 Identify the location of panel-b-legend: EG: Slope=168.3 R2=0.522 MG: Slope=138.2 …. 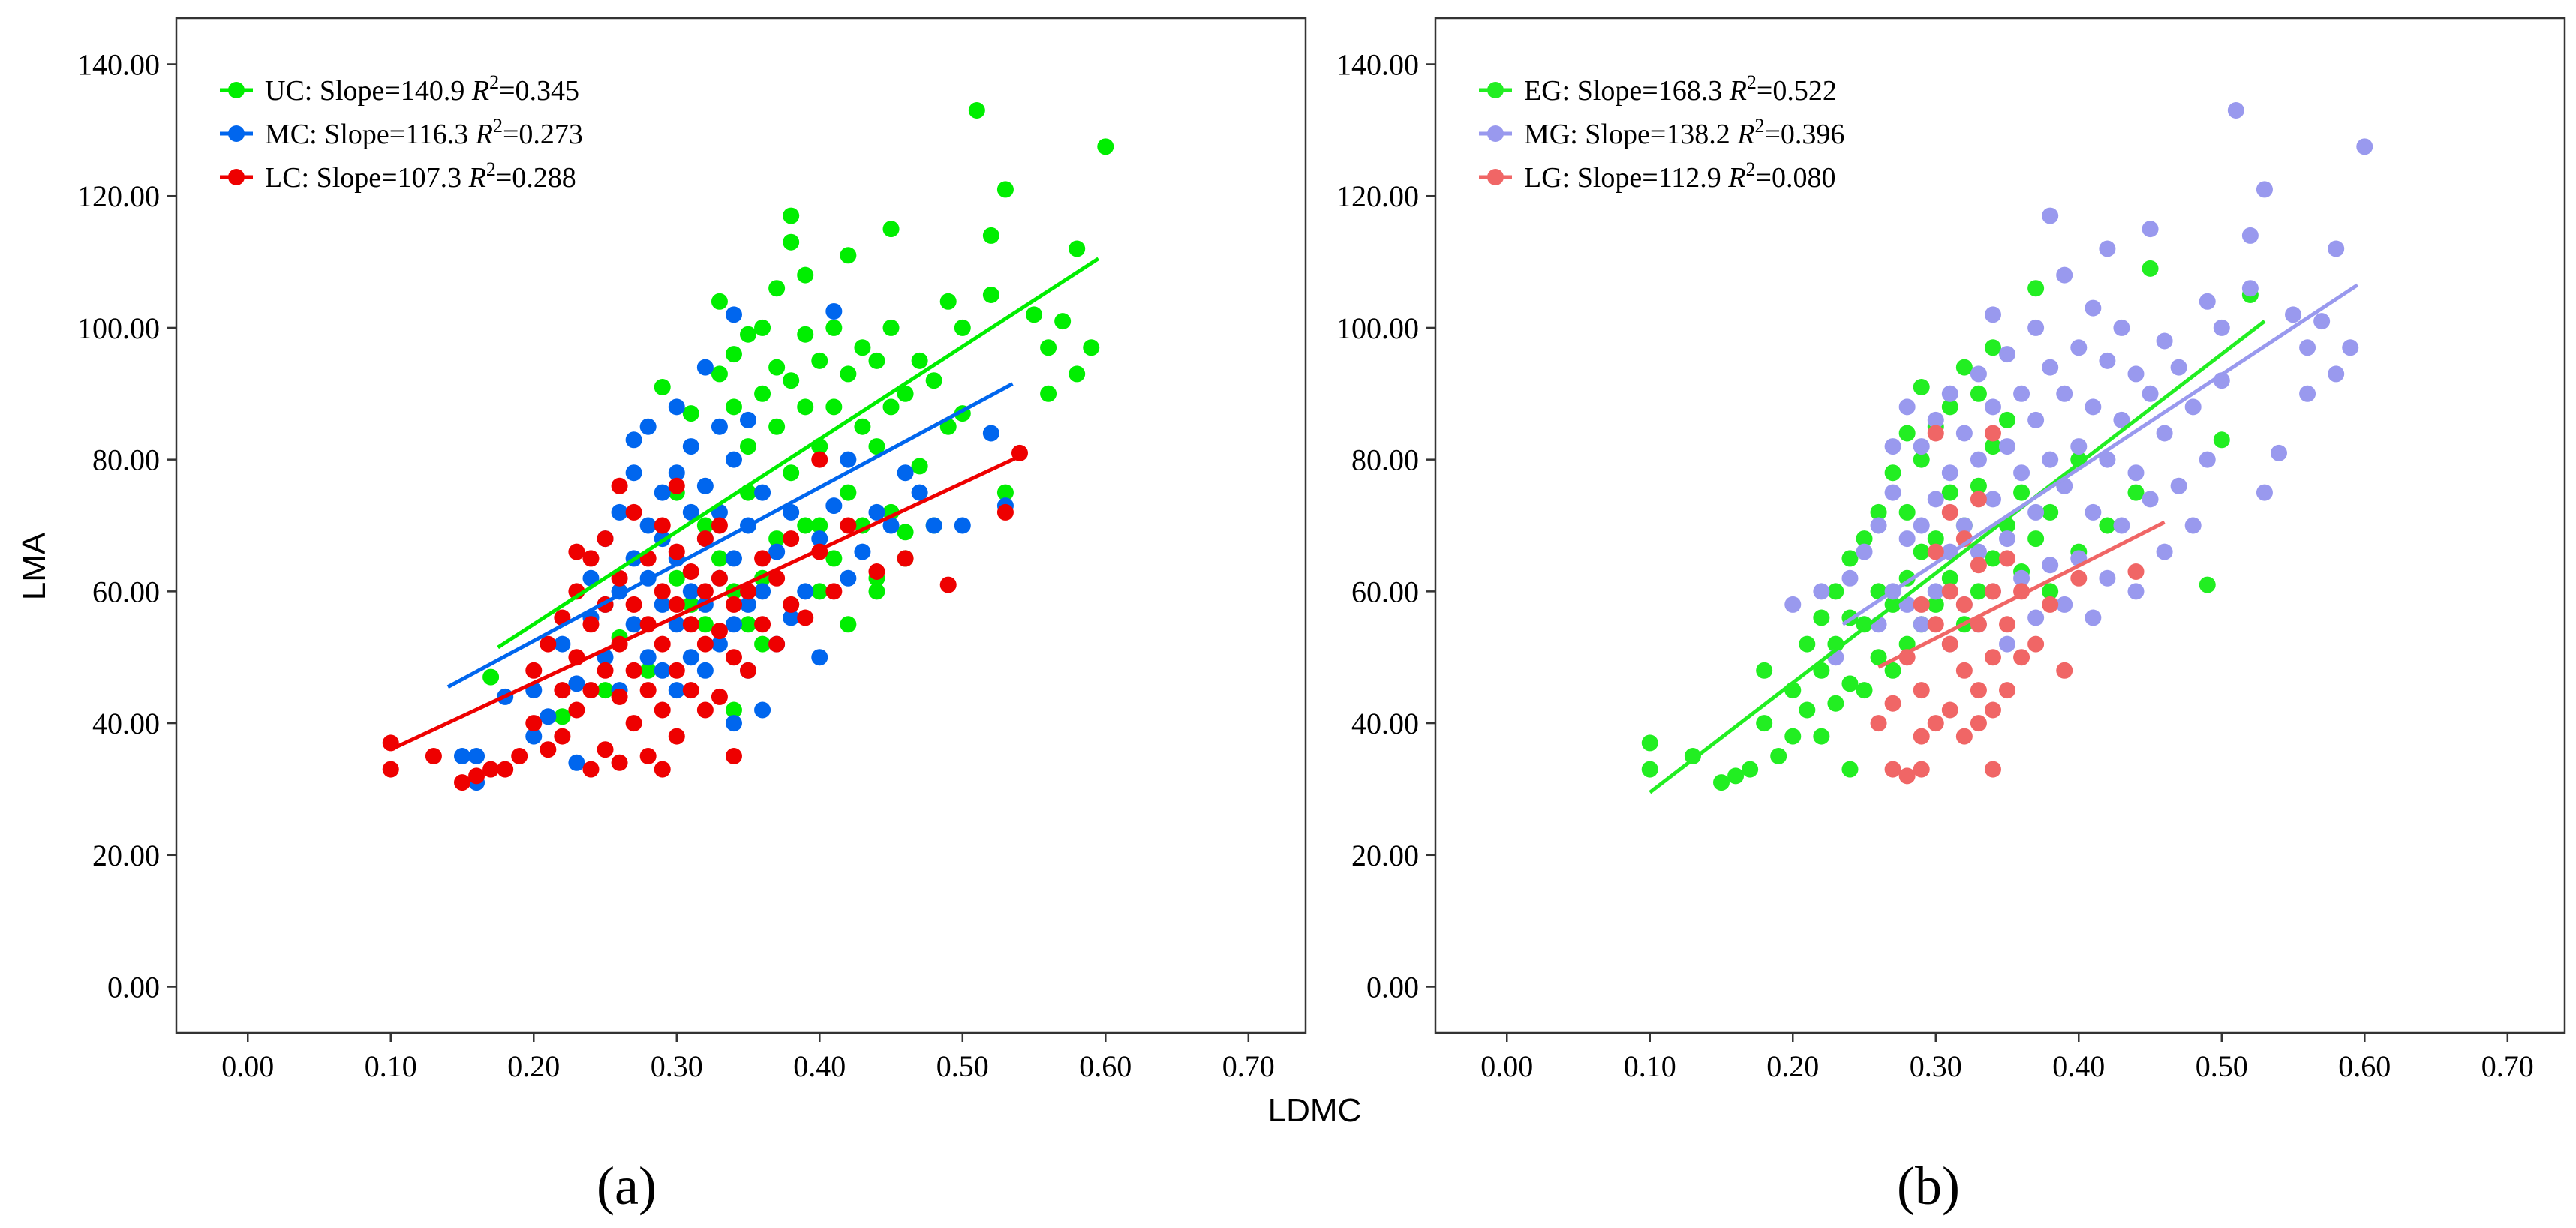
(1661, 132).